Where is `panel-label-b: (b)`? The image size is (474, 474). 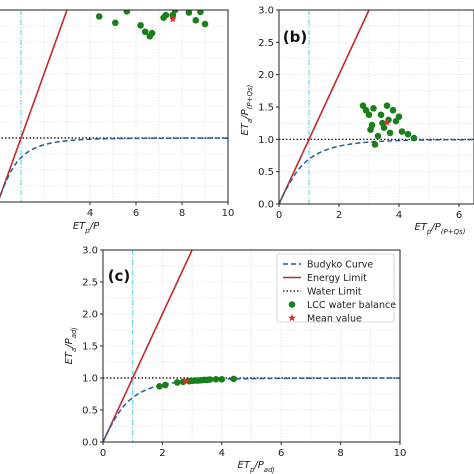
panel-label-b: (b) is located at coordinates (295, 37).